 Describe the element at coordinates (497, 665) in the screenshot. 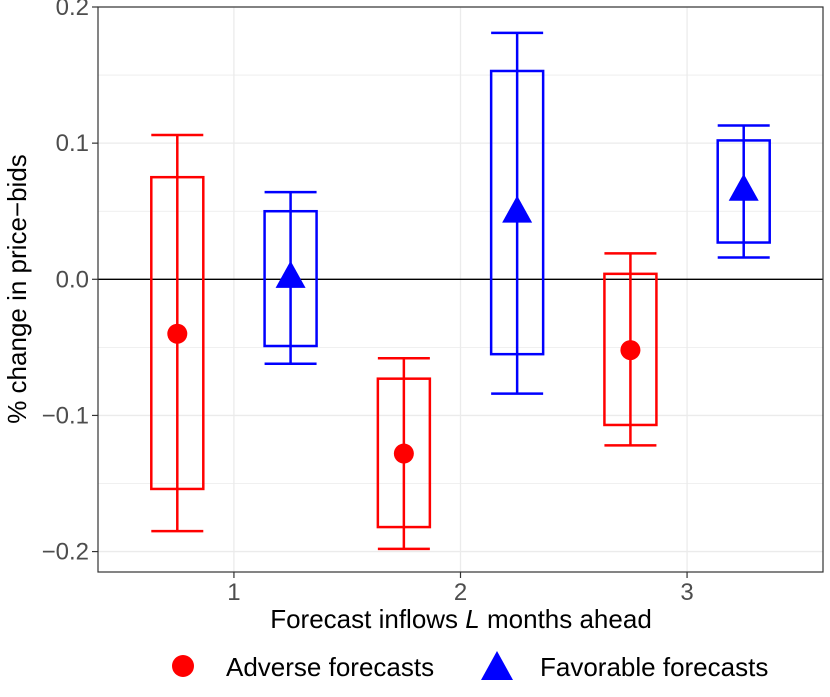

I see `legend-favorable-triangle-icon` at that location.